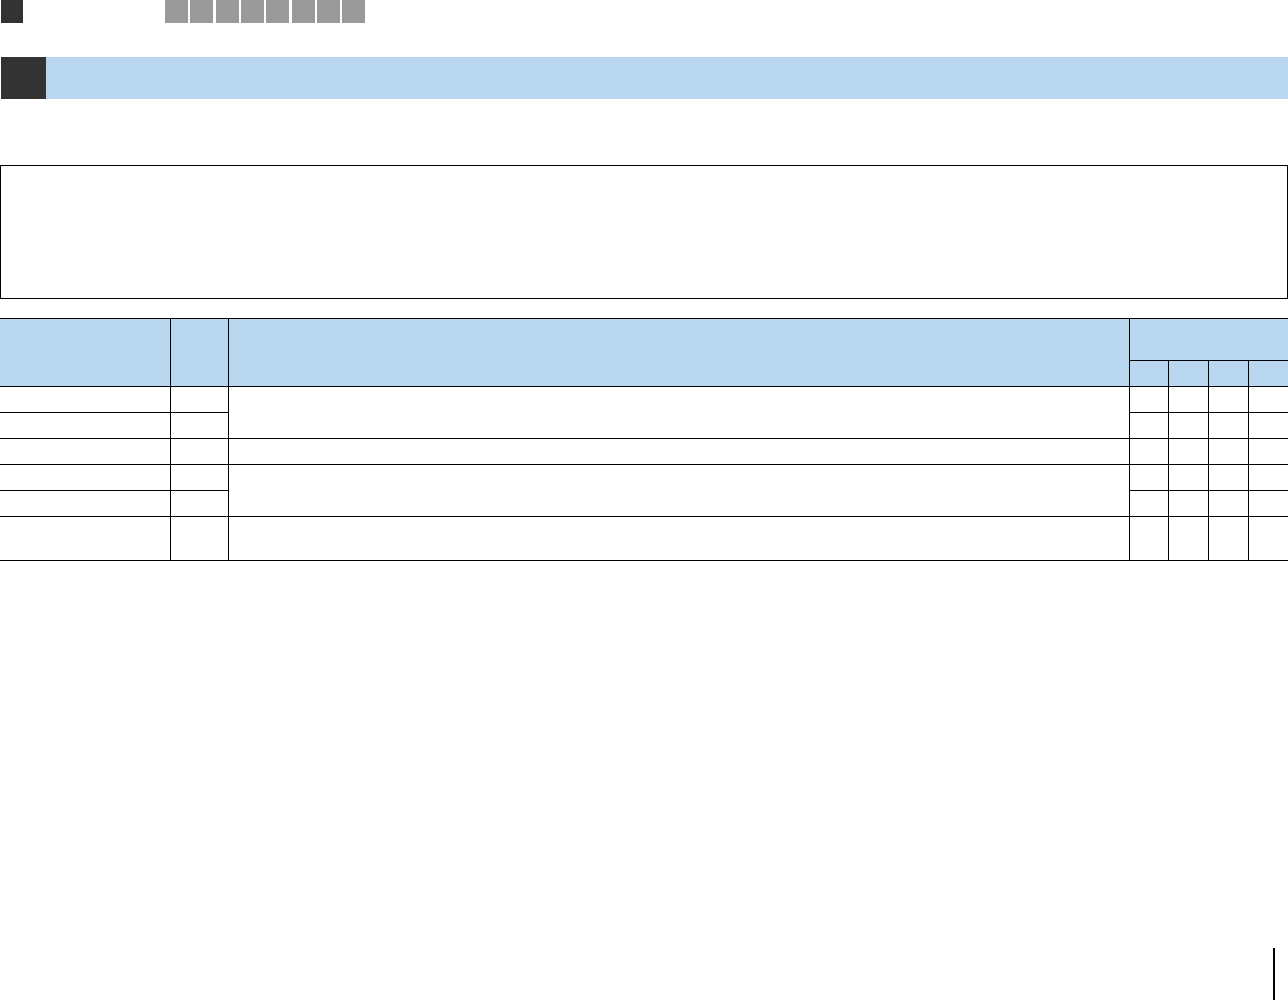  What do you see at coordinates (23, 78) in the screenshot?
I see `section-number-block` at bounding box center [23, 78].